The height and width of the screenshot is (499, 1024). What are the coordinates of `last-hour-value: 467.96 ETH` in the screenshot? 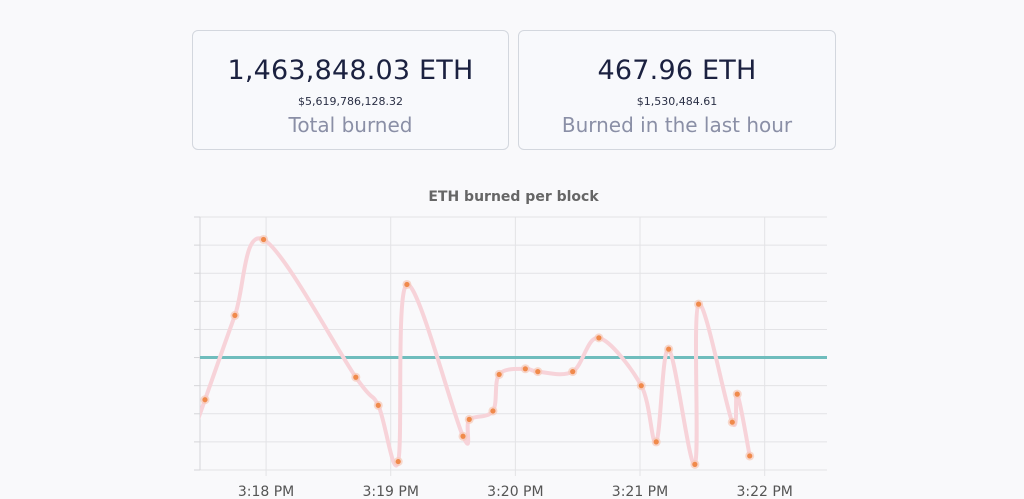 It's located at (677, 70).